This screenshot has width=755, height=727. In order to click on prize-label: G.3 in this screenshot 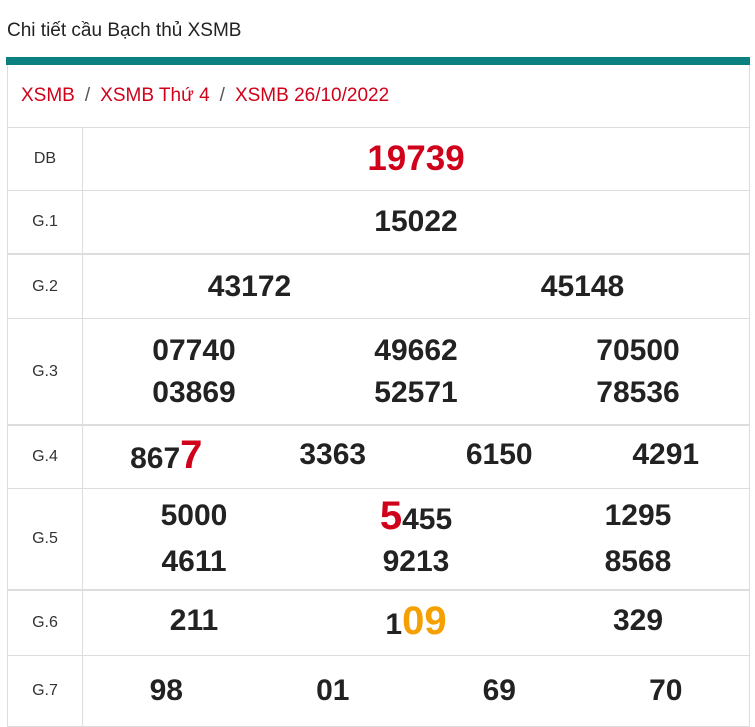, I will do `click(45, 371)`.